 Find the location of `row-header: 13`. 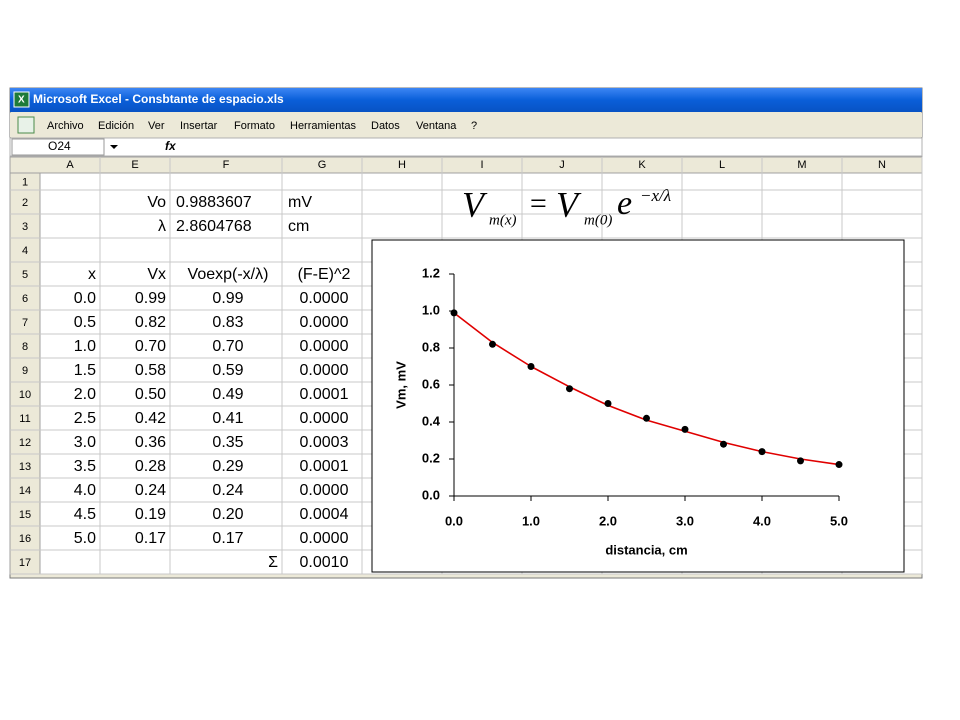

row-header: 13 is located at coordinates (25, 467).